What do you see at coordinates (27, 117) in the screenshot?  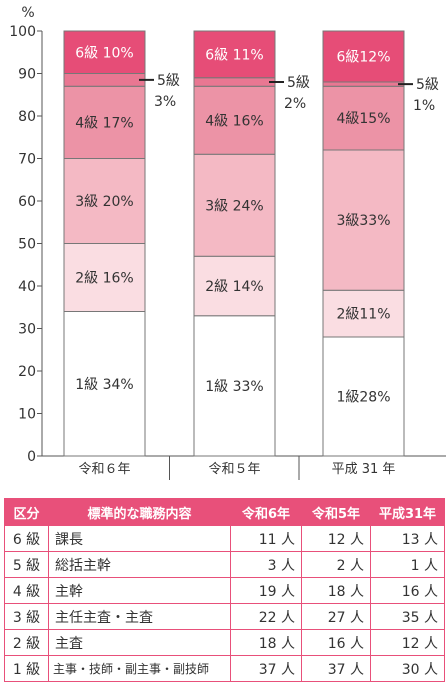 I see `y-tick-label: 80` at bounding box center [27, 117].